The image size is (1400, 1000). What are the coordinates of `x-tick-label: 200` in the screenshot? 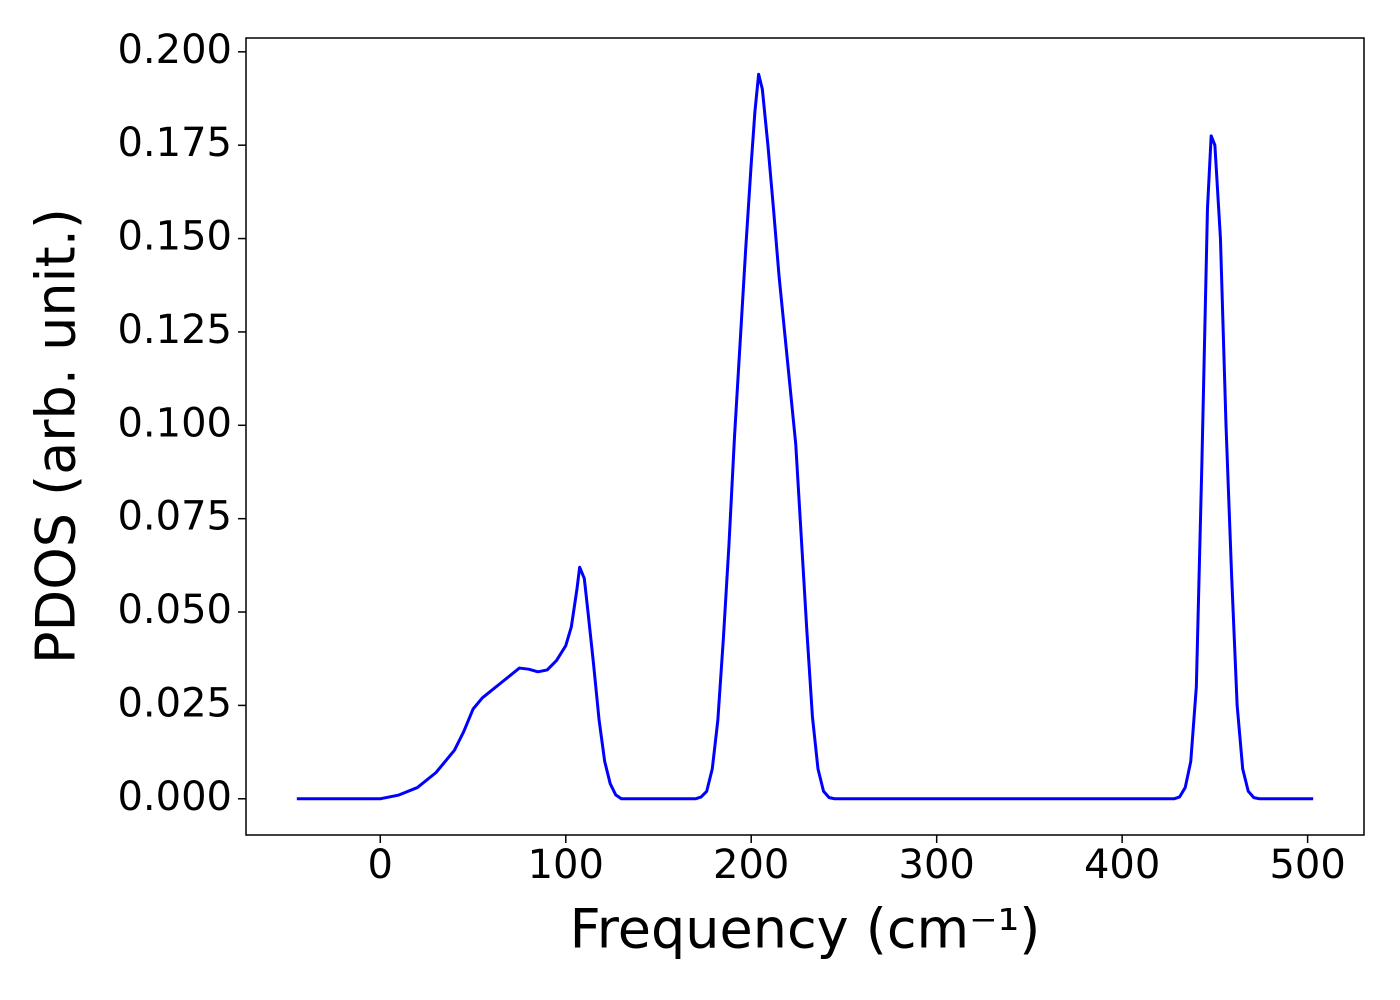 It's located at (751, 865).